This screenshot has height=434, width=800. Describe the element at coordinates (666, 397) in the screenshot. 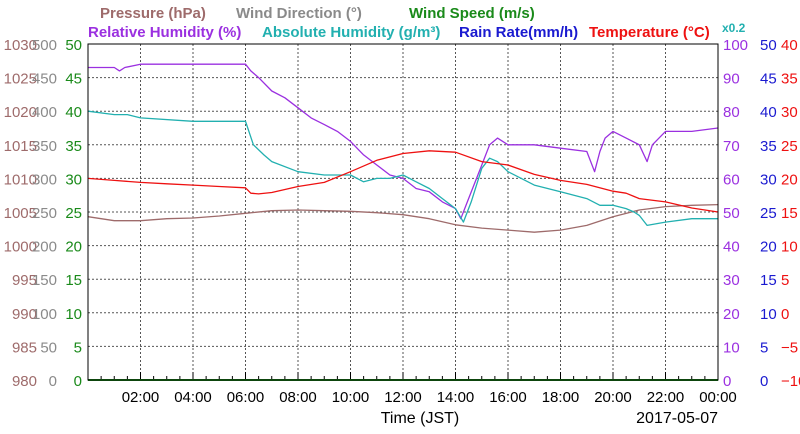

I see `x-tick-label: 22:00` at that location.